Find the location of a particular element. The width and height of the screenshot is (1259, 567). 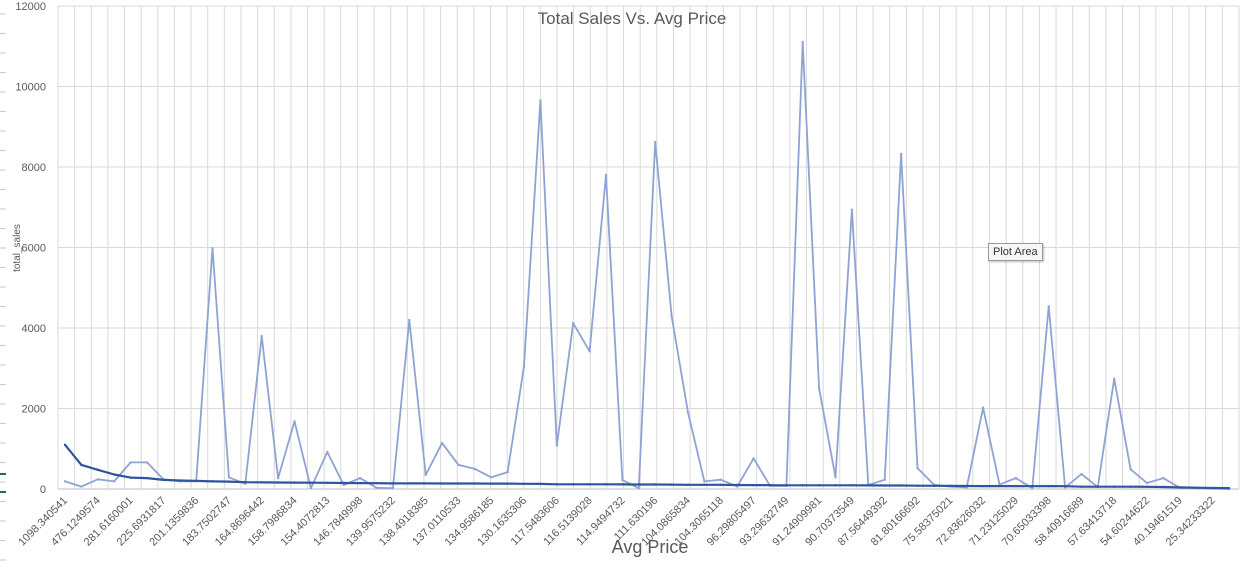

y-tick-label: 0 is located at coordinates (43, 490).